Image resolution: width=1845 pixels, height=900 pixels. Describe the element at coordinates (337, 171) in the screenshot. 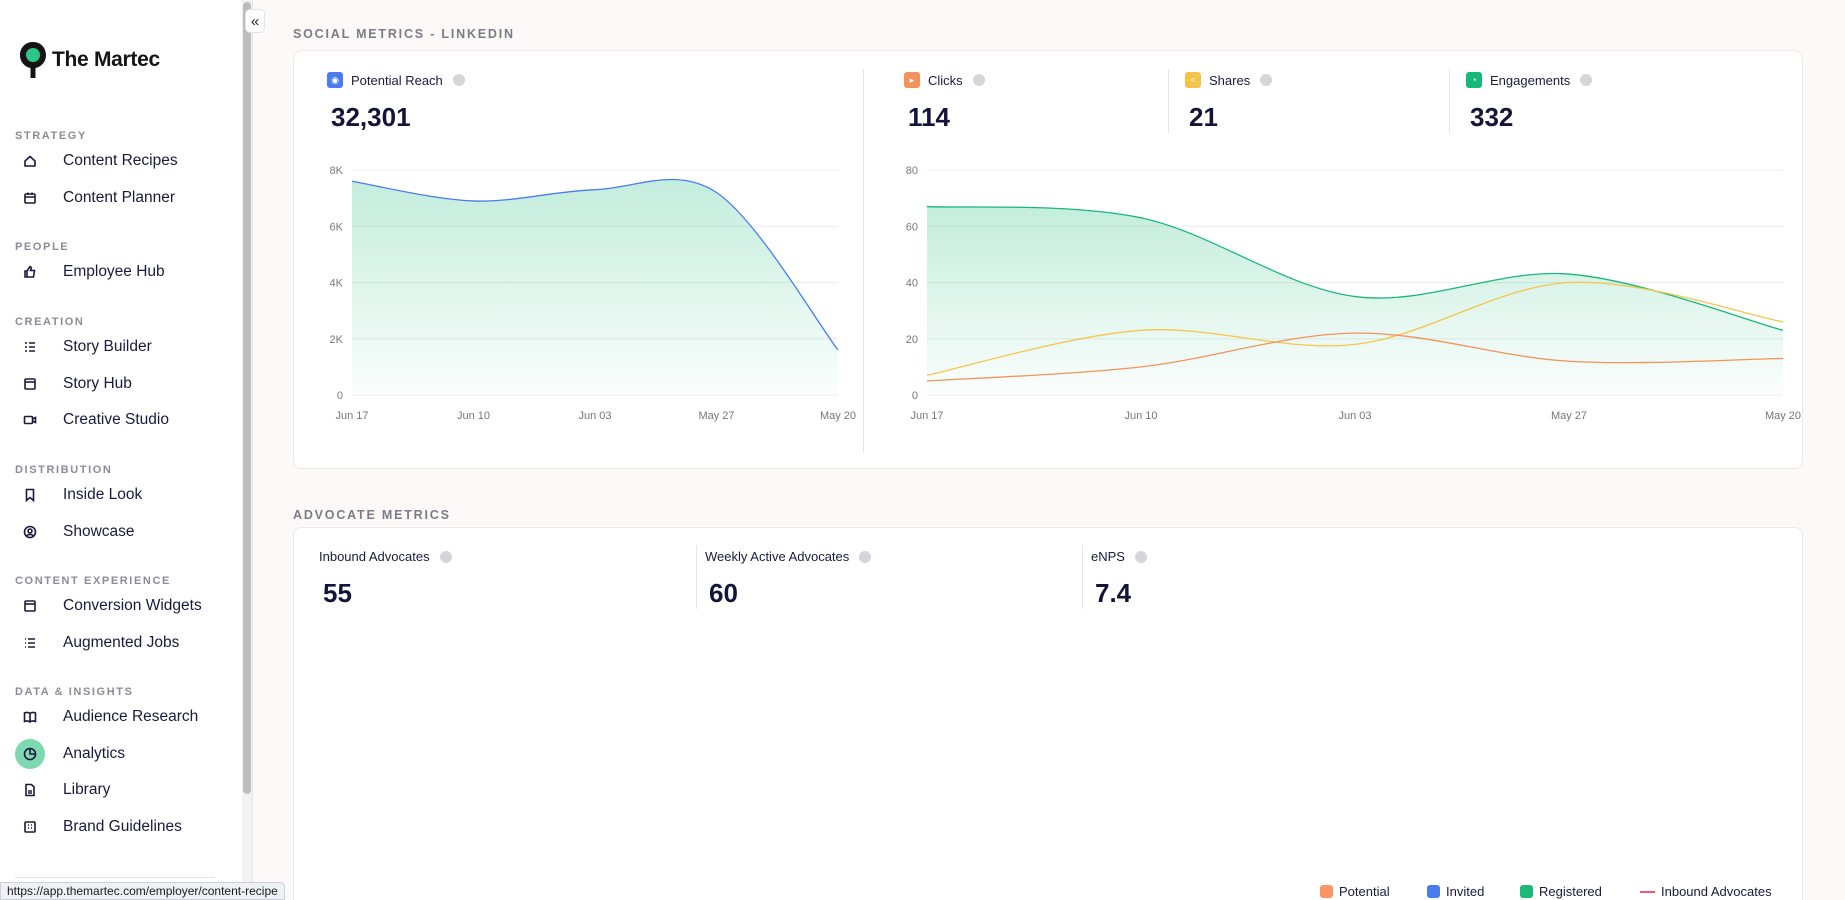

I see `y-tick-label: 8K` at that location.